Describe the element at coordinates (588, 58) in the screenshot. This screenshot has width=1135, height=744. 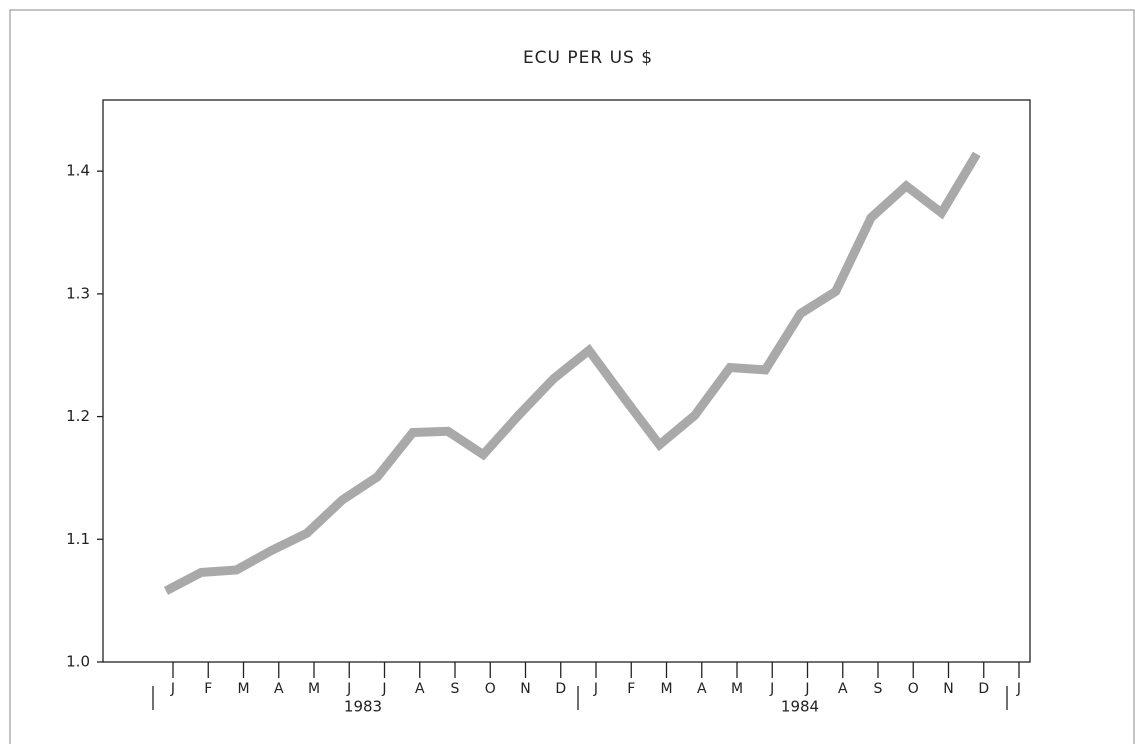
I see `chart-title: ECU PER US $` at that location.